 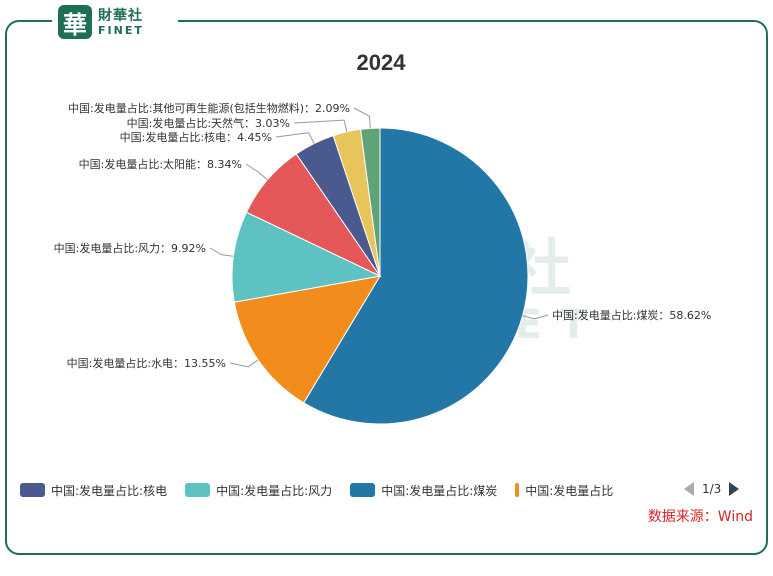 I want to click on chart-title: 2024, so click(x=382, y=62).